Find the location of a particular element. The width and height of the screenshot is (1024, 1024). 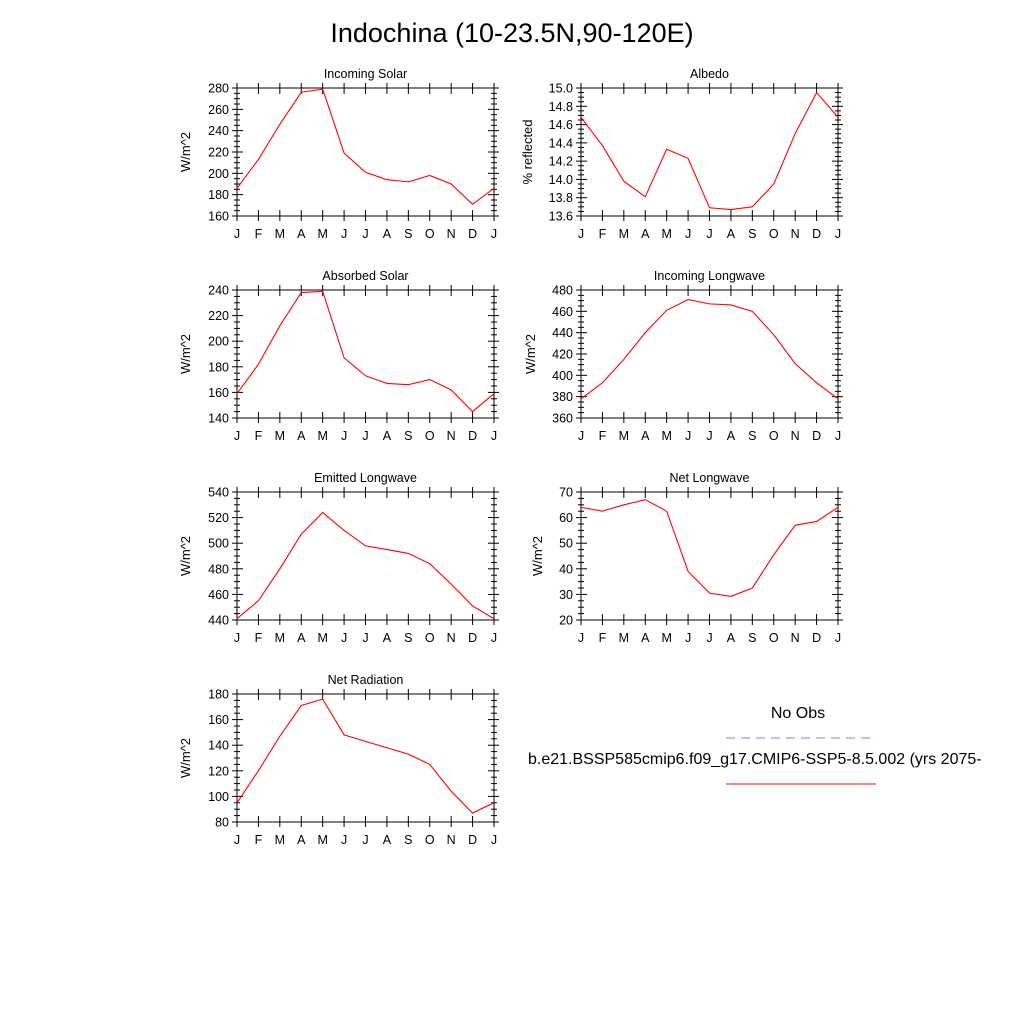

y-tick-label: 280 is located at coordinates (218, 89).